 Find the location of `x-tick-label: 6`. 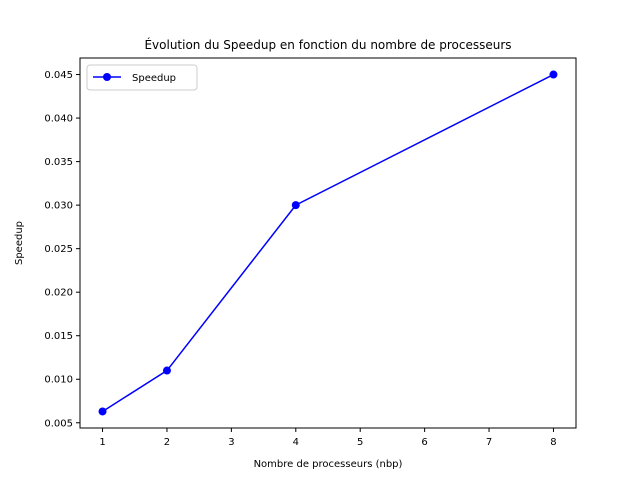

x-tick-label: 6 is located at coordinates (424, 442).